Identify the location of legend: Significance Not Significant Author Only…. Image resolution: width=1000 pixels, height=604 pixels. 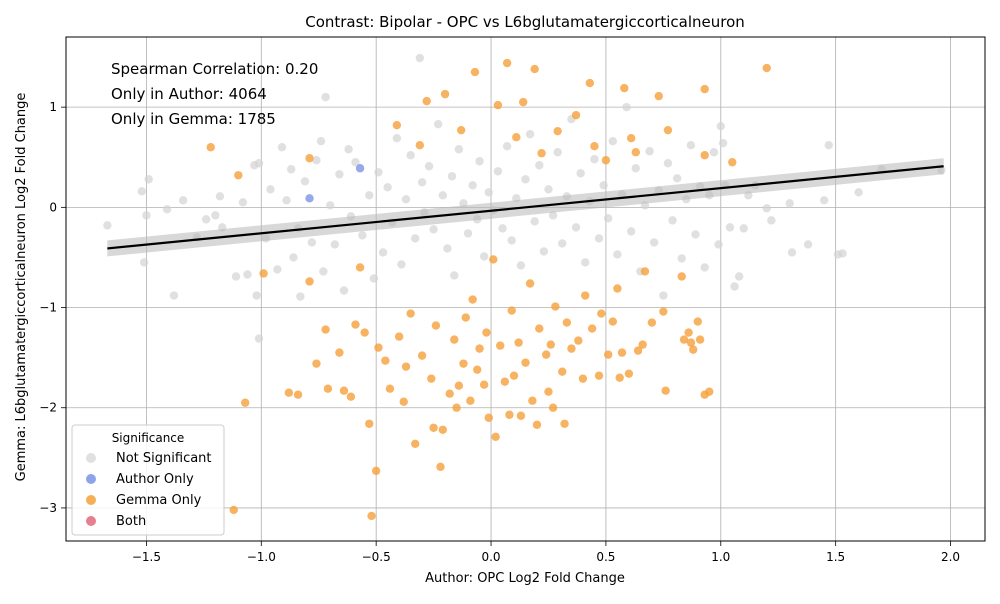
(148, 480).